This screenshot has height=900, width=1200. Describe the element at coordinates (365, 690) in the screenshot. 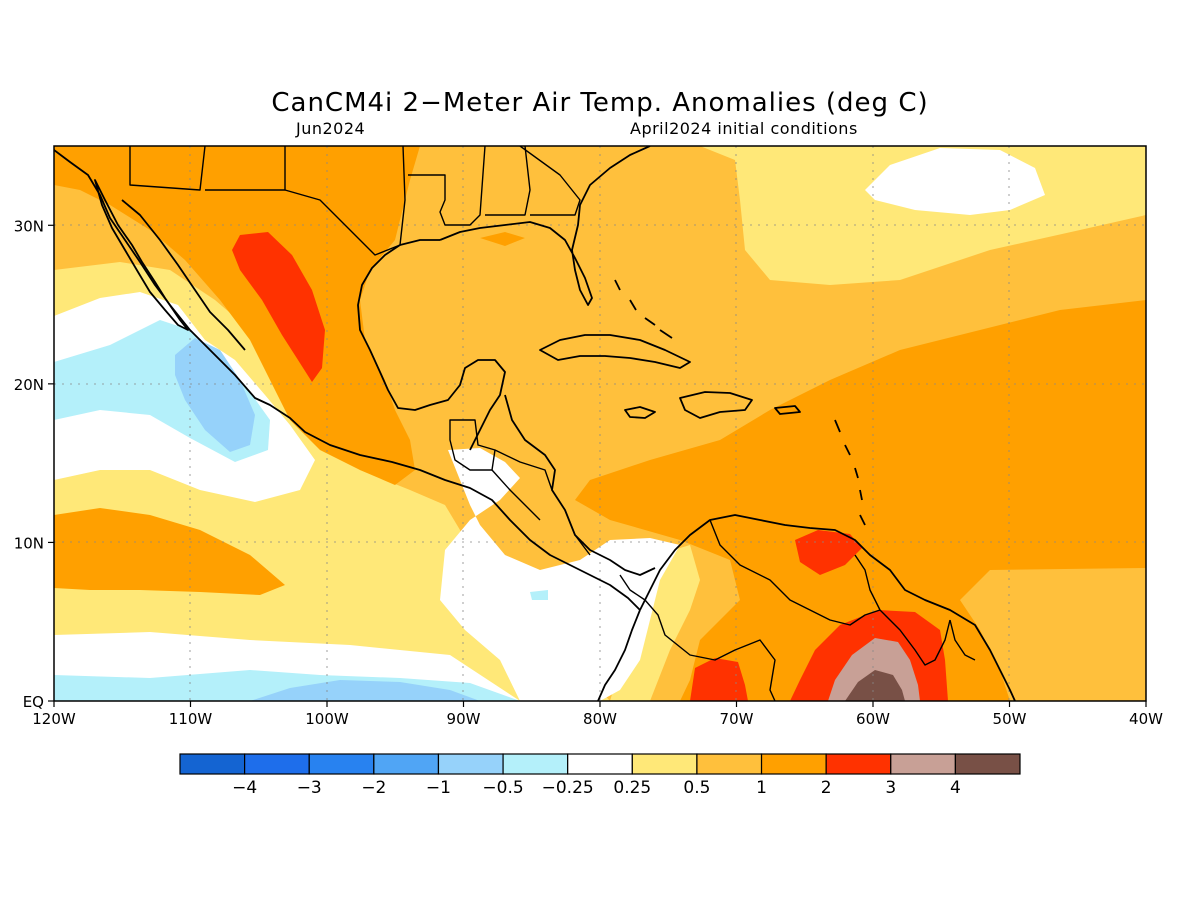

I see `anomaly-band-blue-equator` at that location.